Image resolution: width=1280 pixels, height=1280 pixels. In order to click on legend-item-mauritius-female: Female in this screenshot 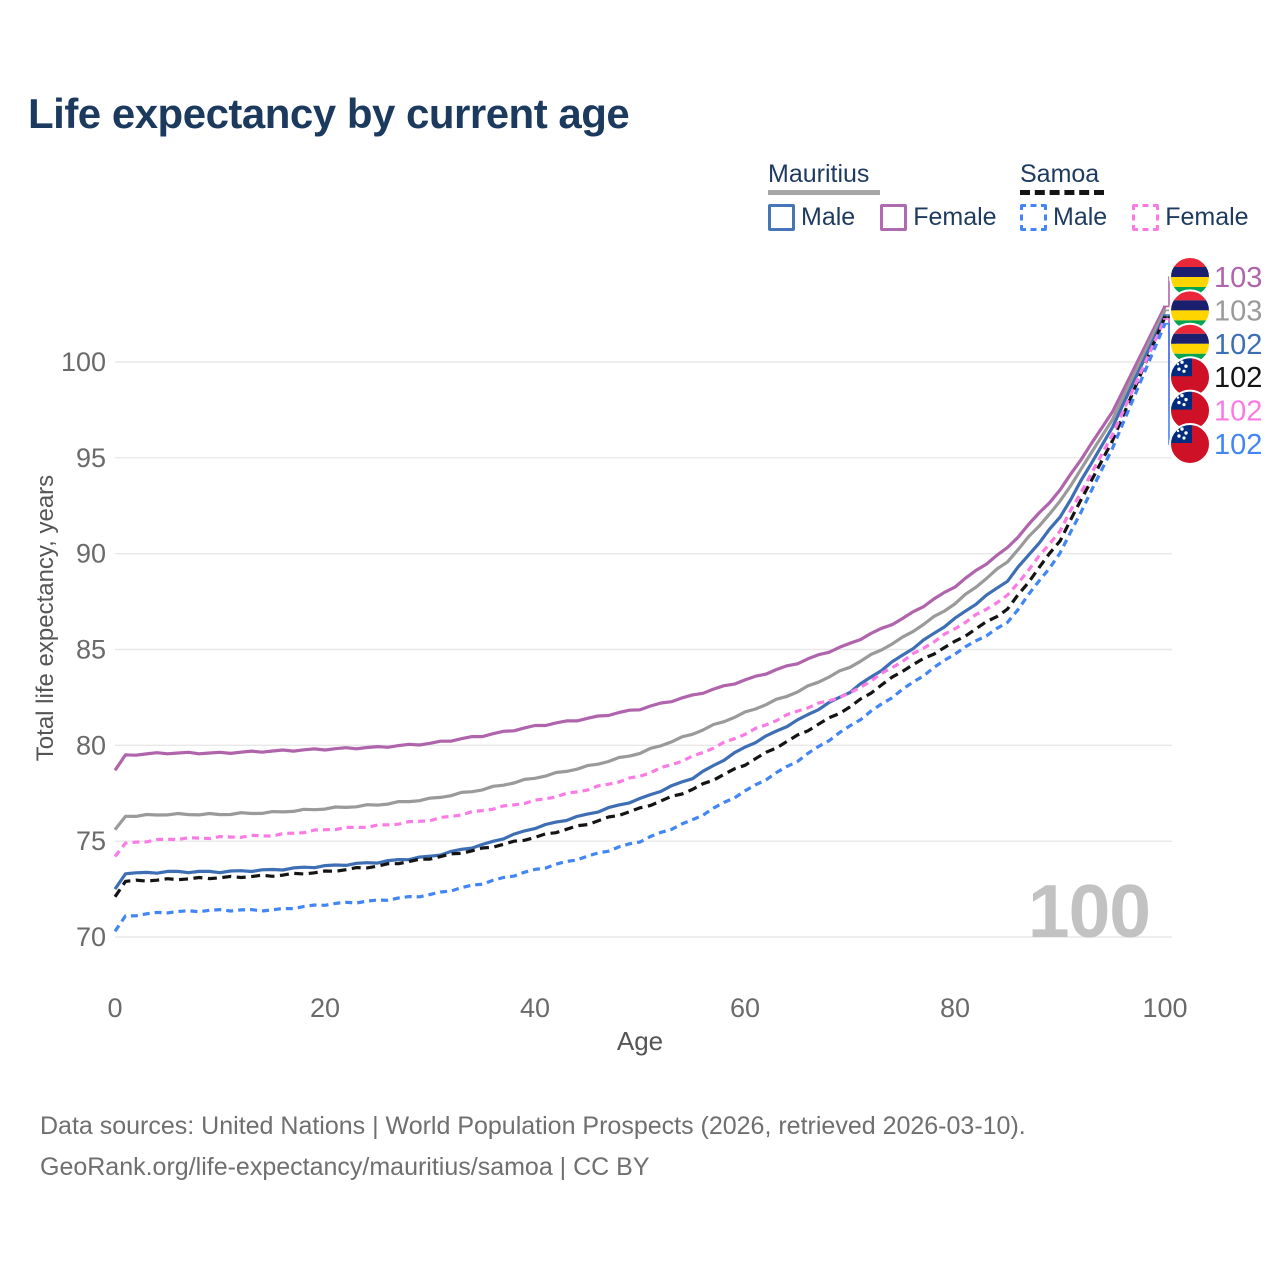, I will do `click(938, 217)`.